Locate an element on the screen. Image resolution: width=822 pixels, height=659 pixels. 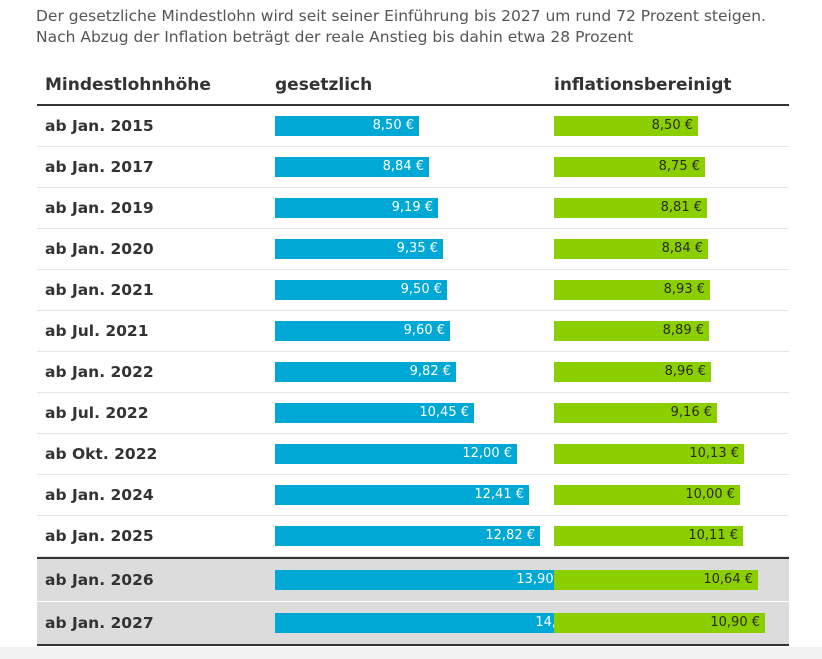
nominal-bar: 13,90 € is located at coordinates (423, 580).